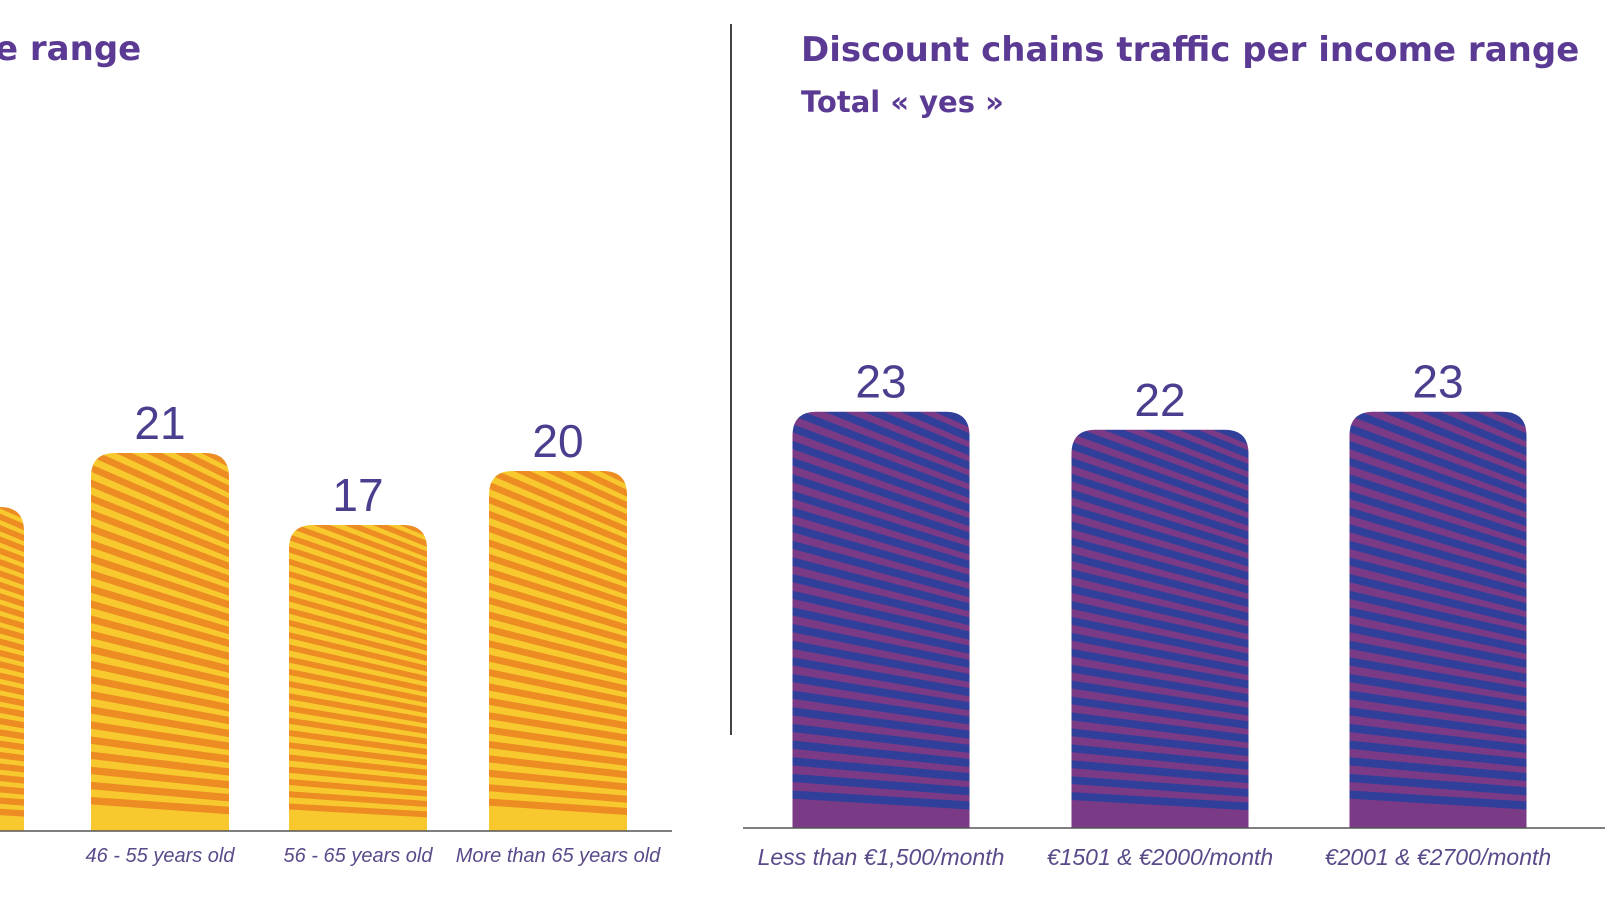 The width and height of the screenshot is (1605, 903). I want to click on income-category-label-1: Less than €1,500/month, so click(881, 857).